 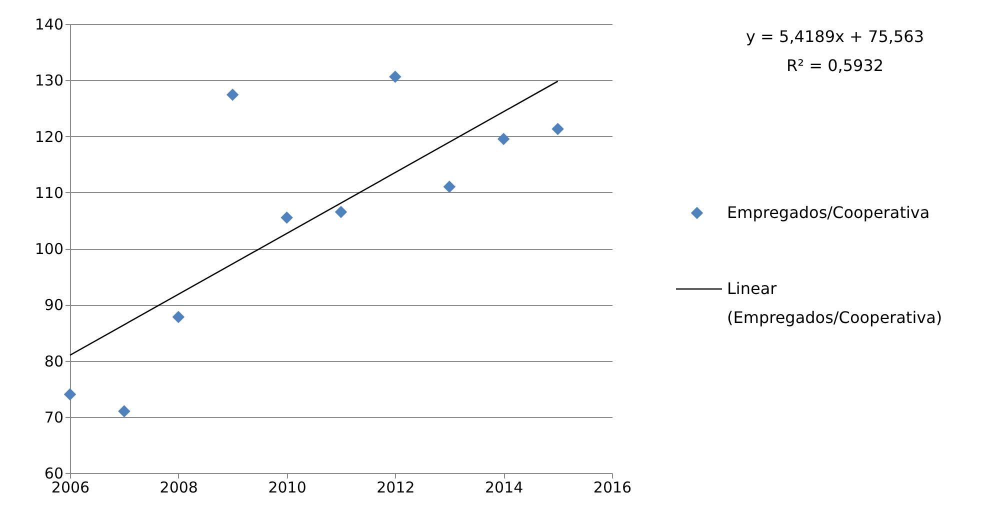 What do you see at coordinates (612, 487) in the screenshot?
I see `x-tick-label: 2016` at bounding box center [612, 487].